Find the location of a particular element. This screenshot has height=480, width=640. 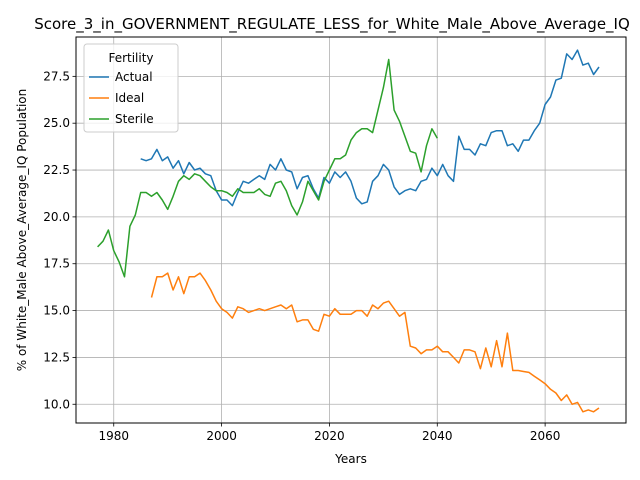

x-tick-label: 2020 is located at coordinates (329, 436).